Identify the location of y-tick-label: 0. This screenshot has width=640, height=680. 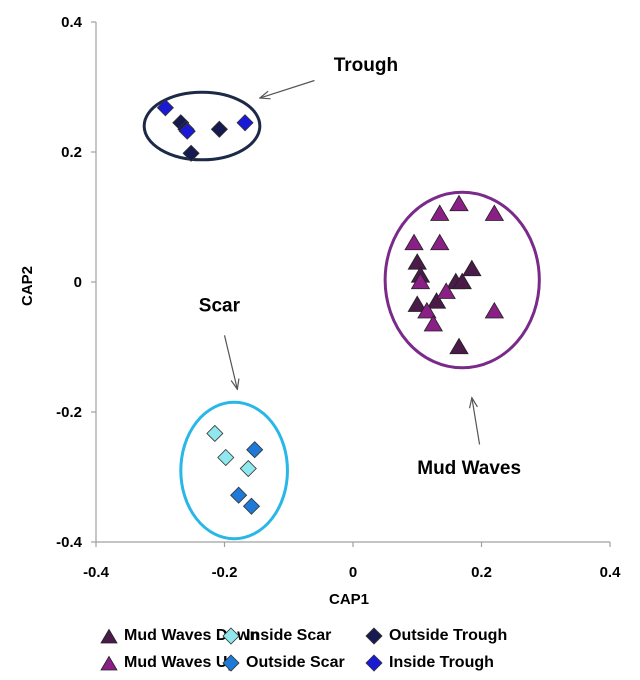
(78, 282).